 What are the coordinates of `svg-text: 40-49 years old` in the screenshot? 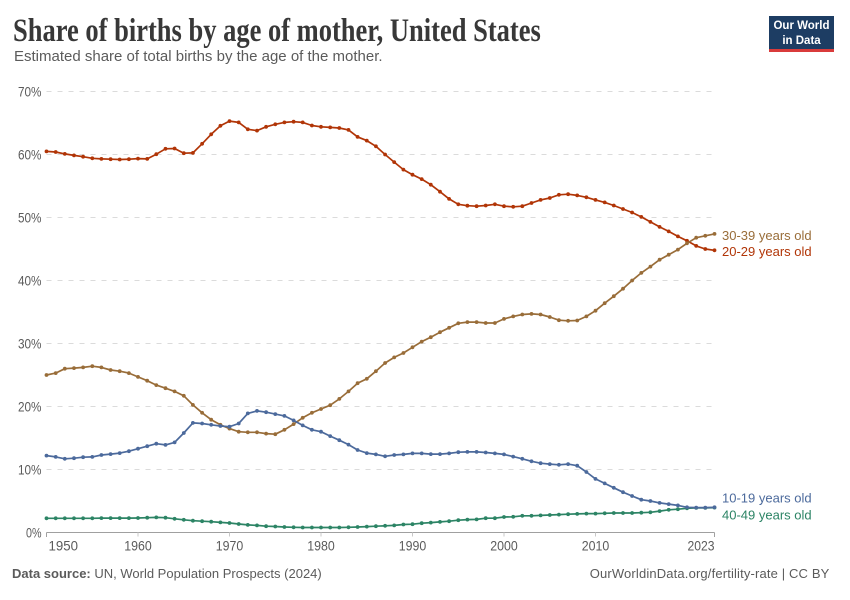 It's located at (767, 515).